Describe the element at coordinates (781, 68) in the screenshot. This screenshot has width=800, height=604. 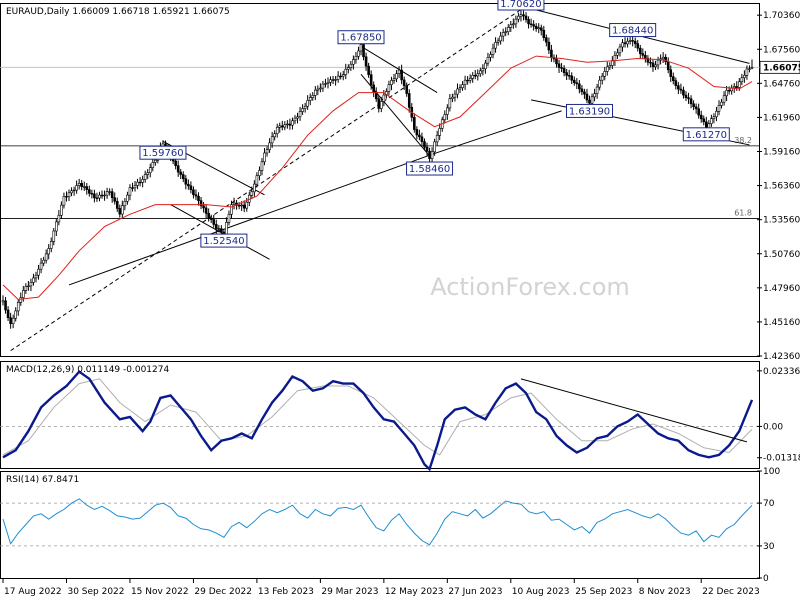
I see `current-price-label: 1.66075` at that location.